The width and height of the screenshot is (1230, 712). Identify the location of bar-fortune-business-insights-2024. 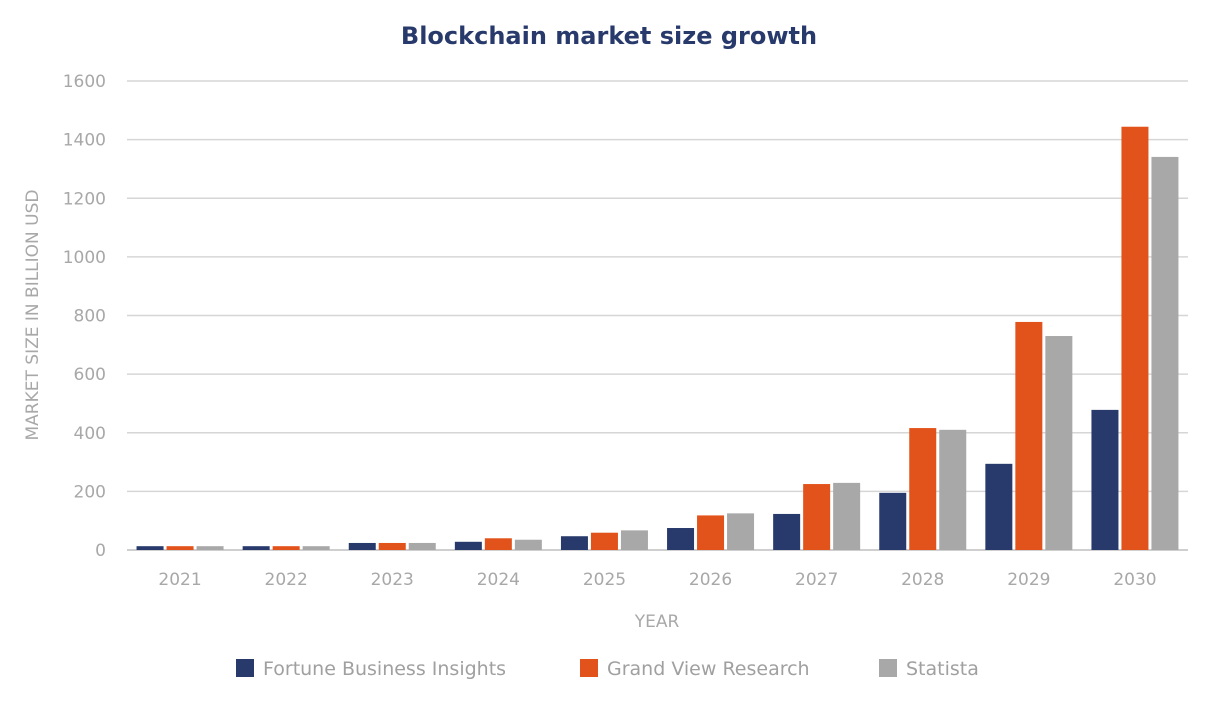
(468, 545).